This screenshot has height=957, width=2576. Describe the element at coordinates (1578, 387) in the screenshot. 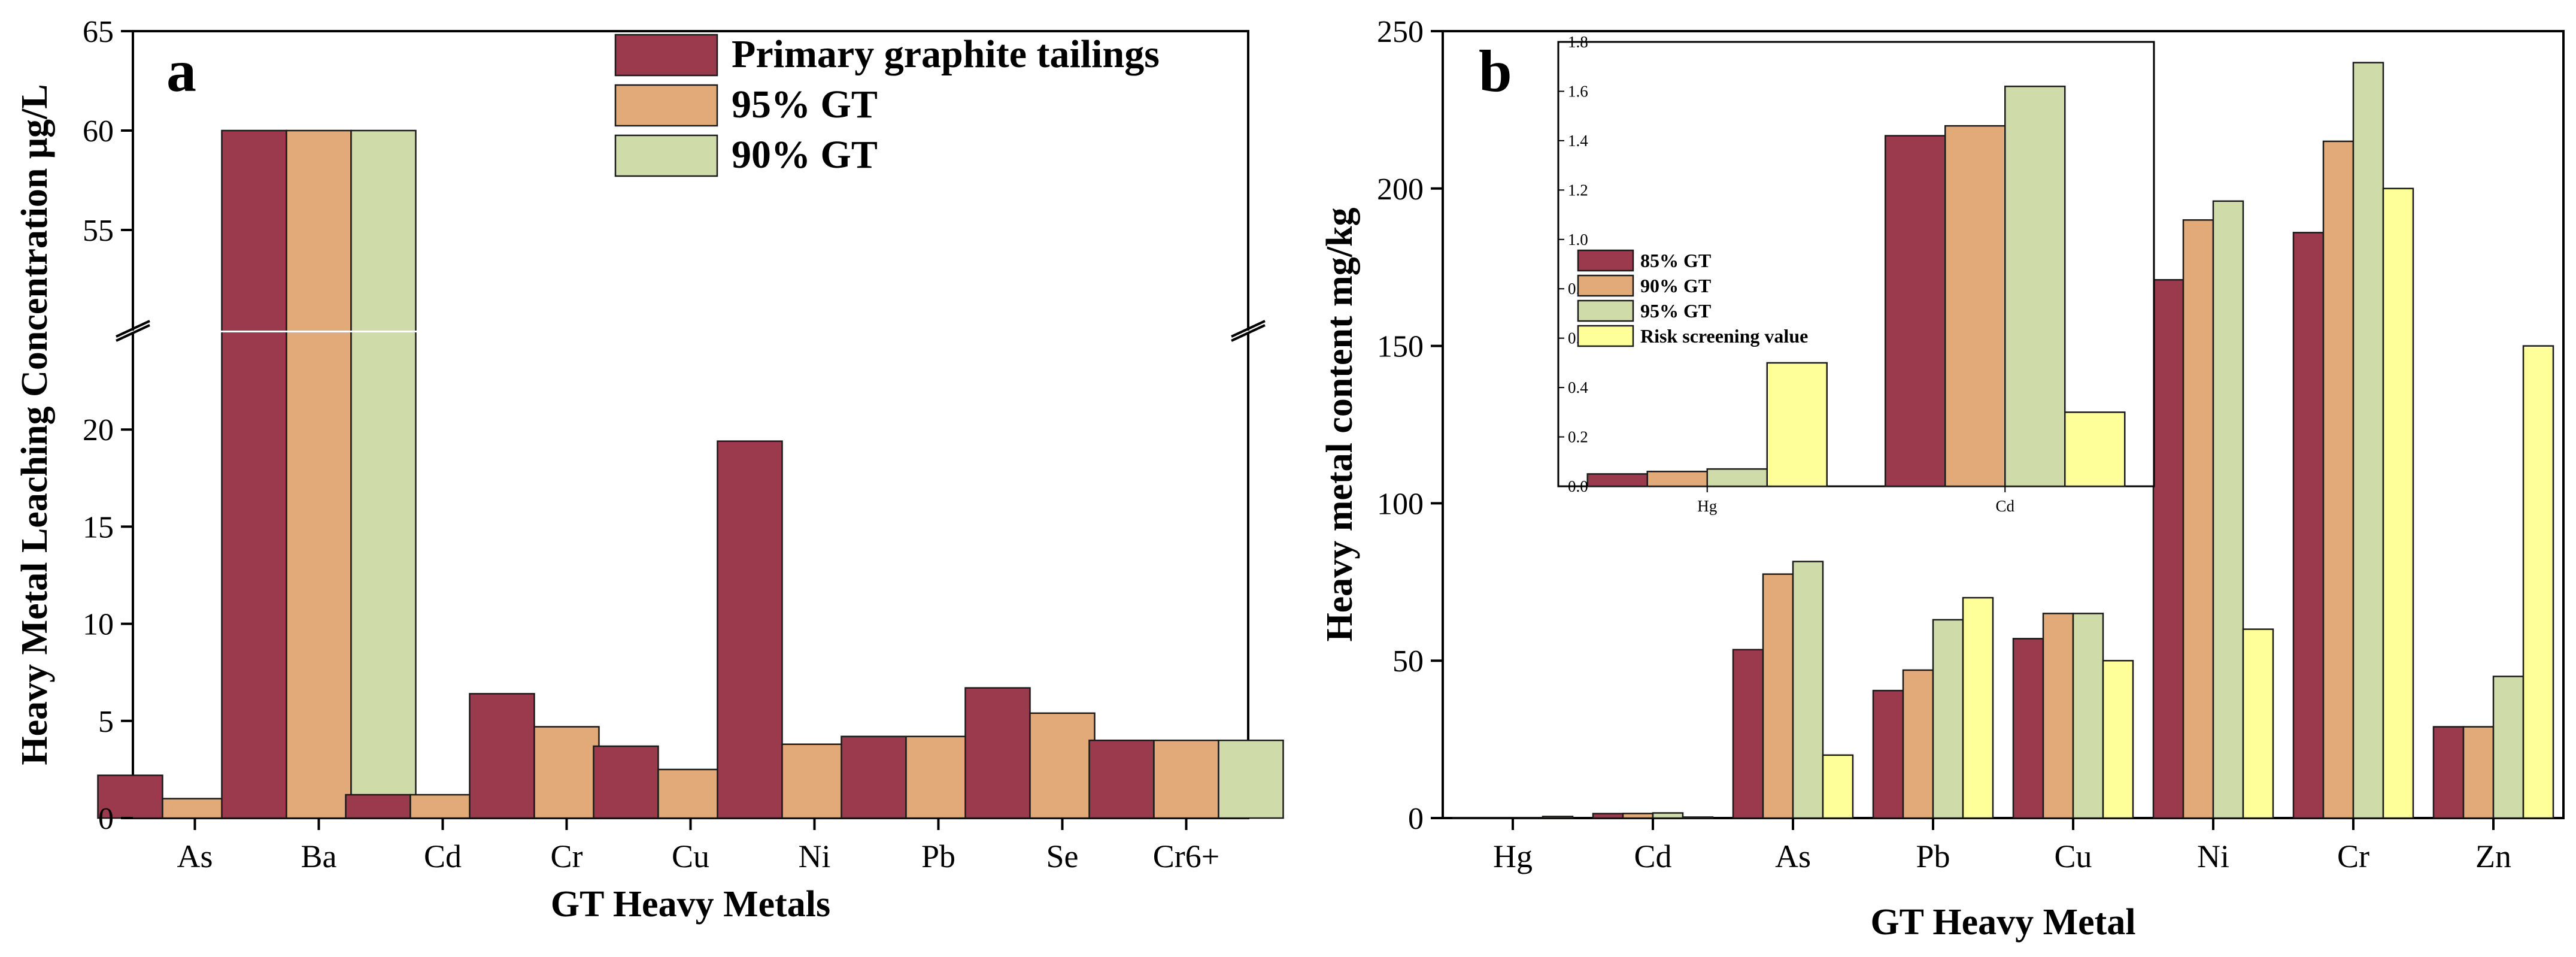

I see `inset-y-tick-label: 0.4` at that location.